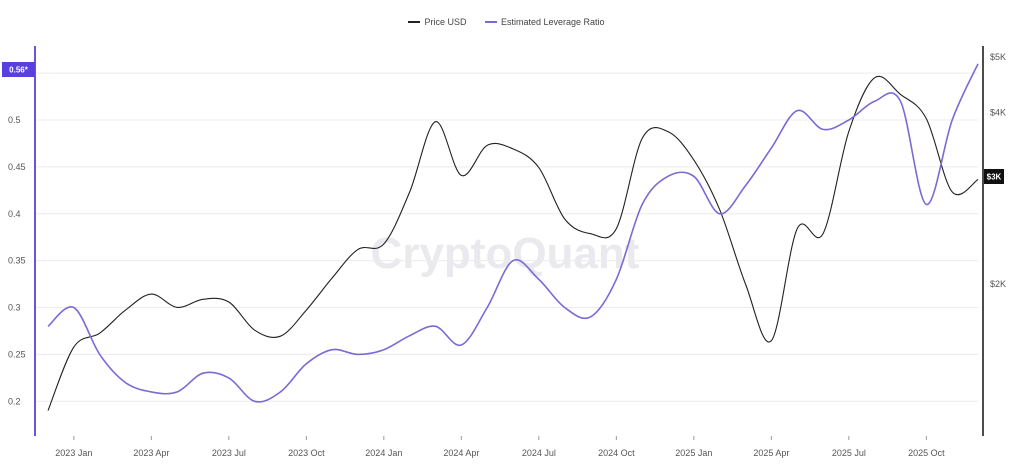 This screenshot has height=464, width=1013. What do you see at coordinates (17, 237) in the screenshot?
I see `left-axis-ticks: 0.20.250.30.350.40.450.50.55` at bounding box center [17, 237].